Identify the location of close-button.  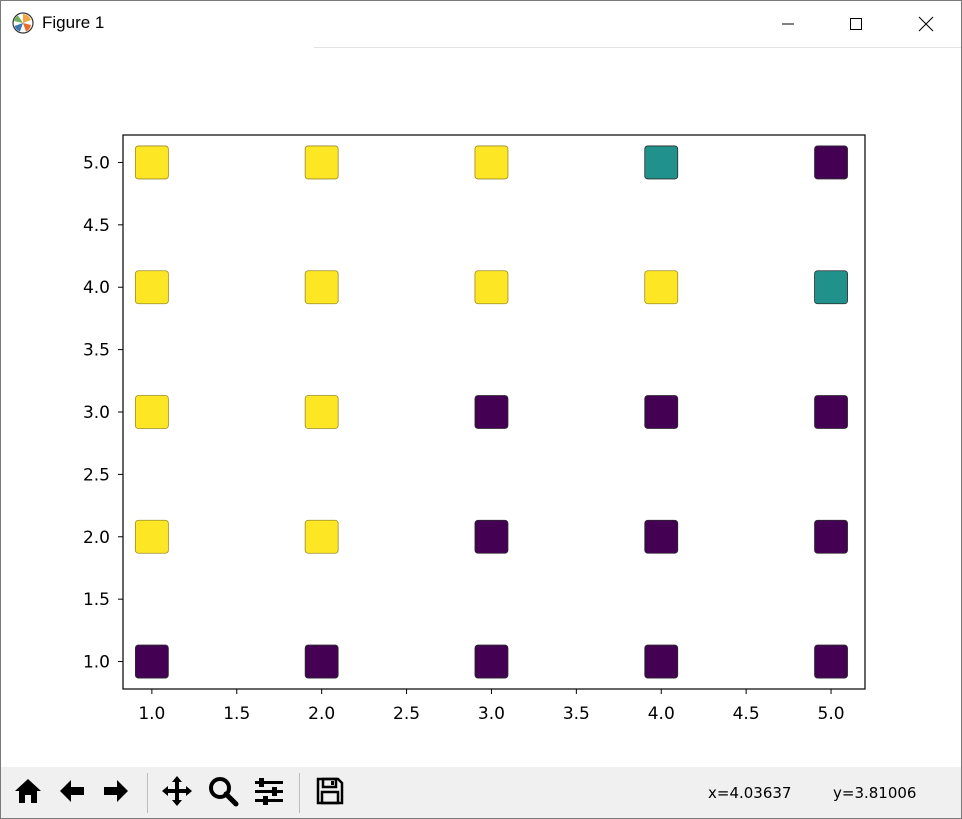
(926, 24).